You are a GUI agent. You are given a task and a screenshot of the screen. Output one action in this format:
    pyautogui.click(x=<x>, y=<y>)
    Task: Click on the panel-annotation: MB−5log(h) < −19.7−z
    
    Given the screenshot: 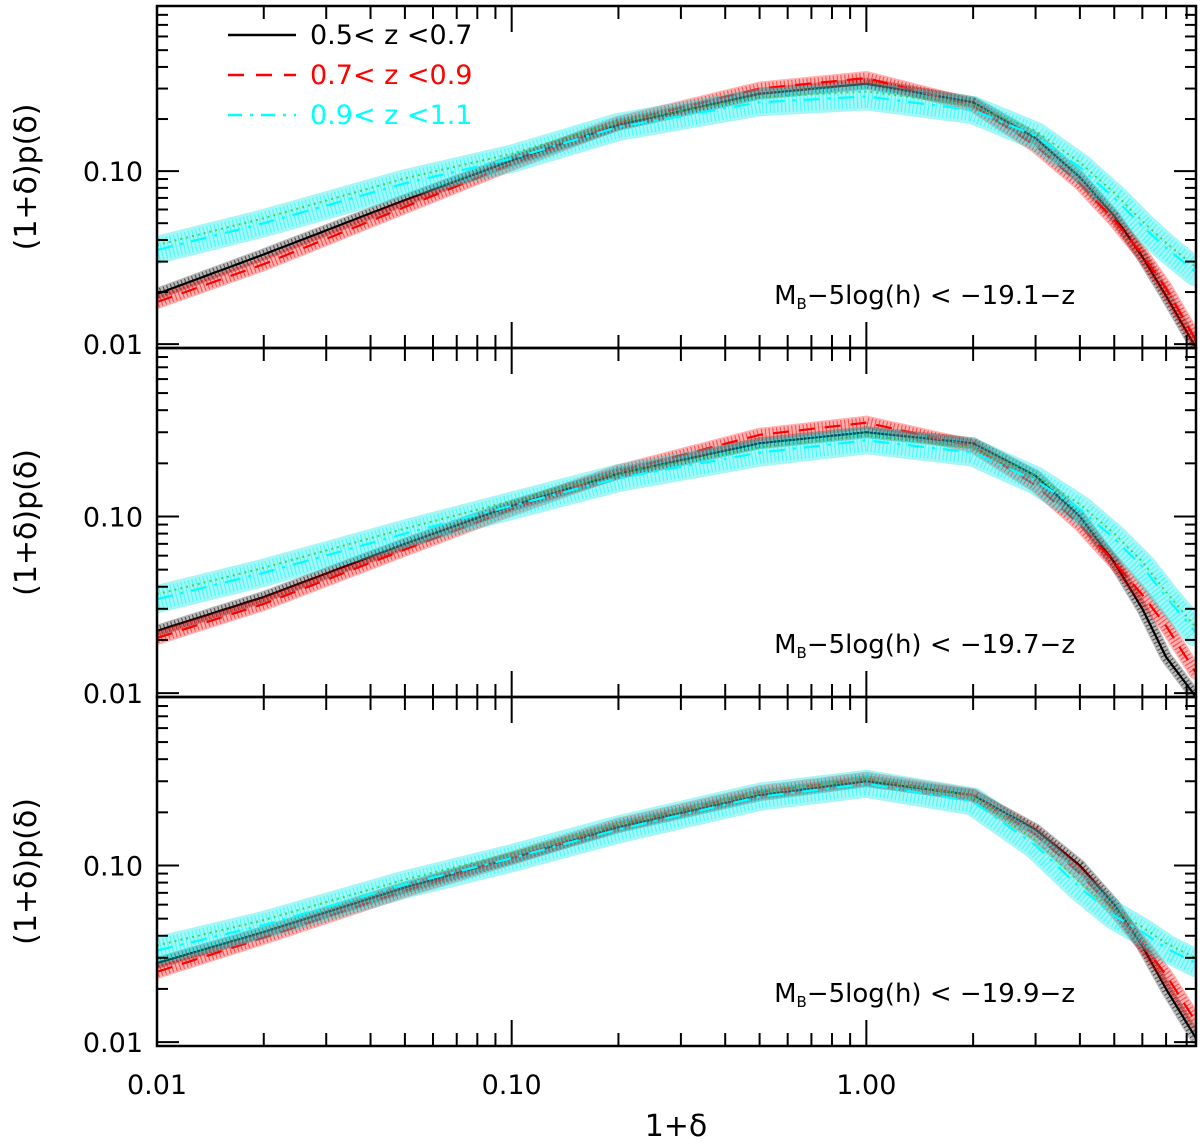 What is the action you would take?
    pyautogui.click(x=924, y=646)
    